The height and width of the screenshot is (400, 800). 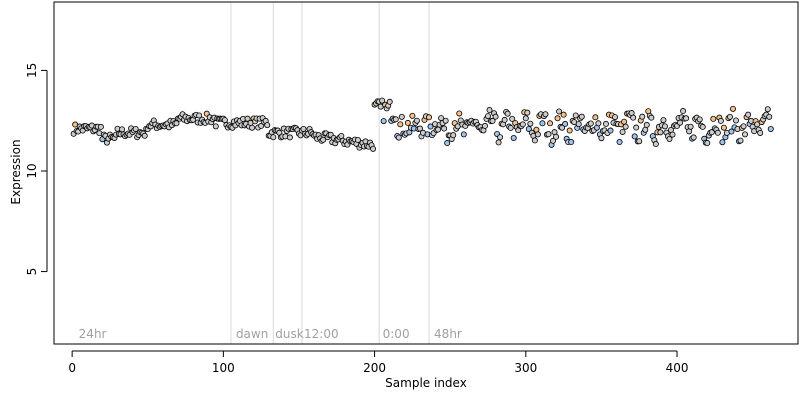 I want to click on y-axis-label: Expression, so click(x=16, y=171).